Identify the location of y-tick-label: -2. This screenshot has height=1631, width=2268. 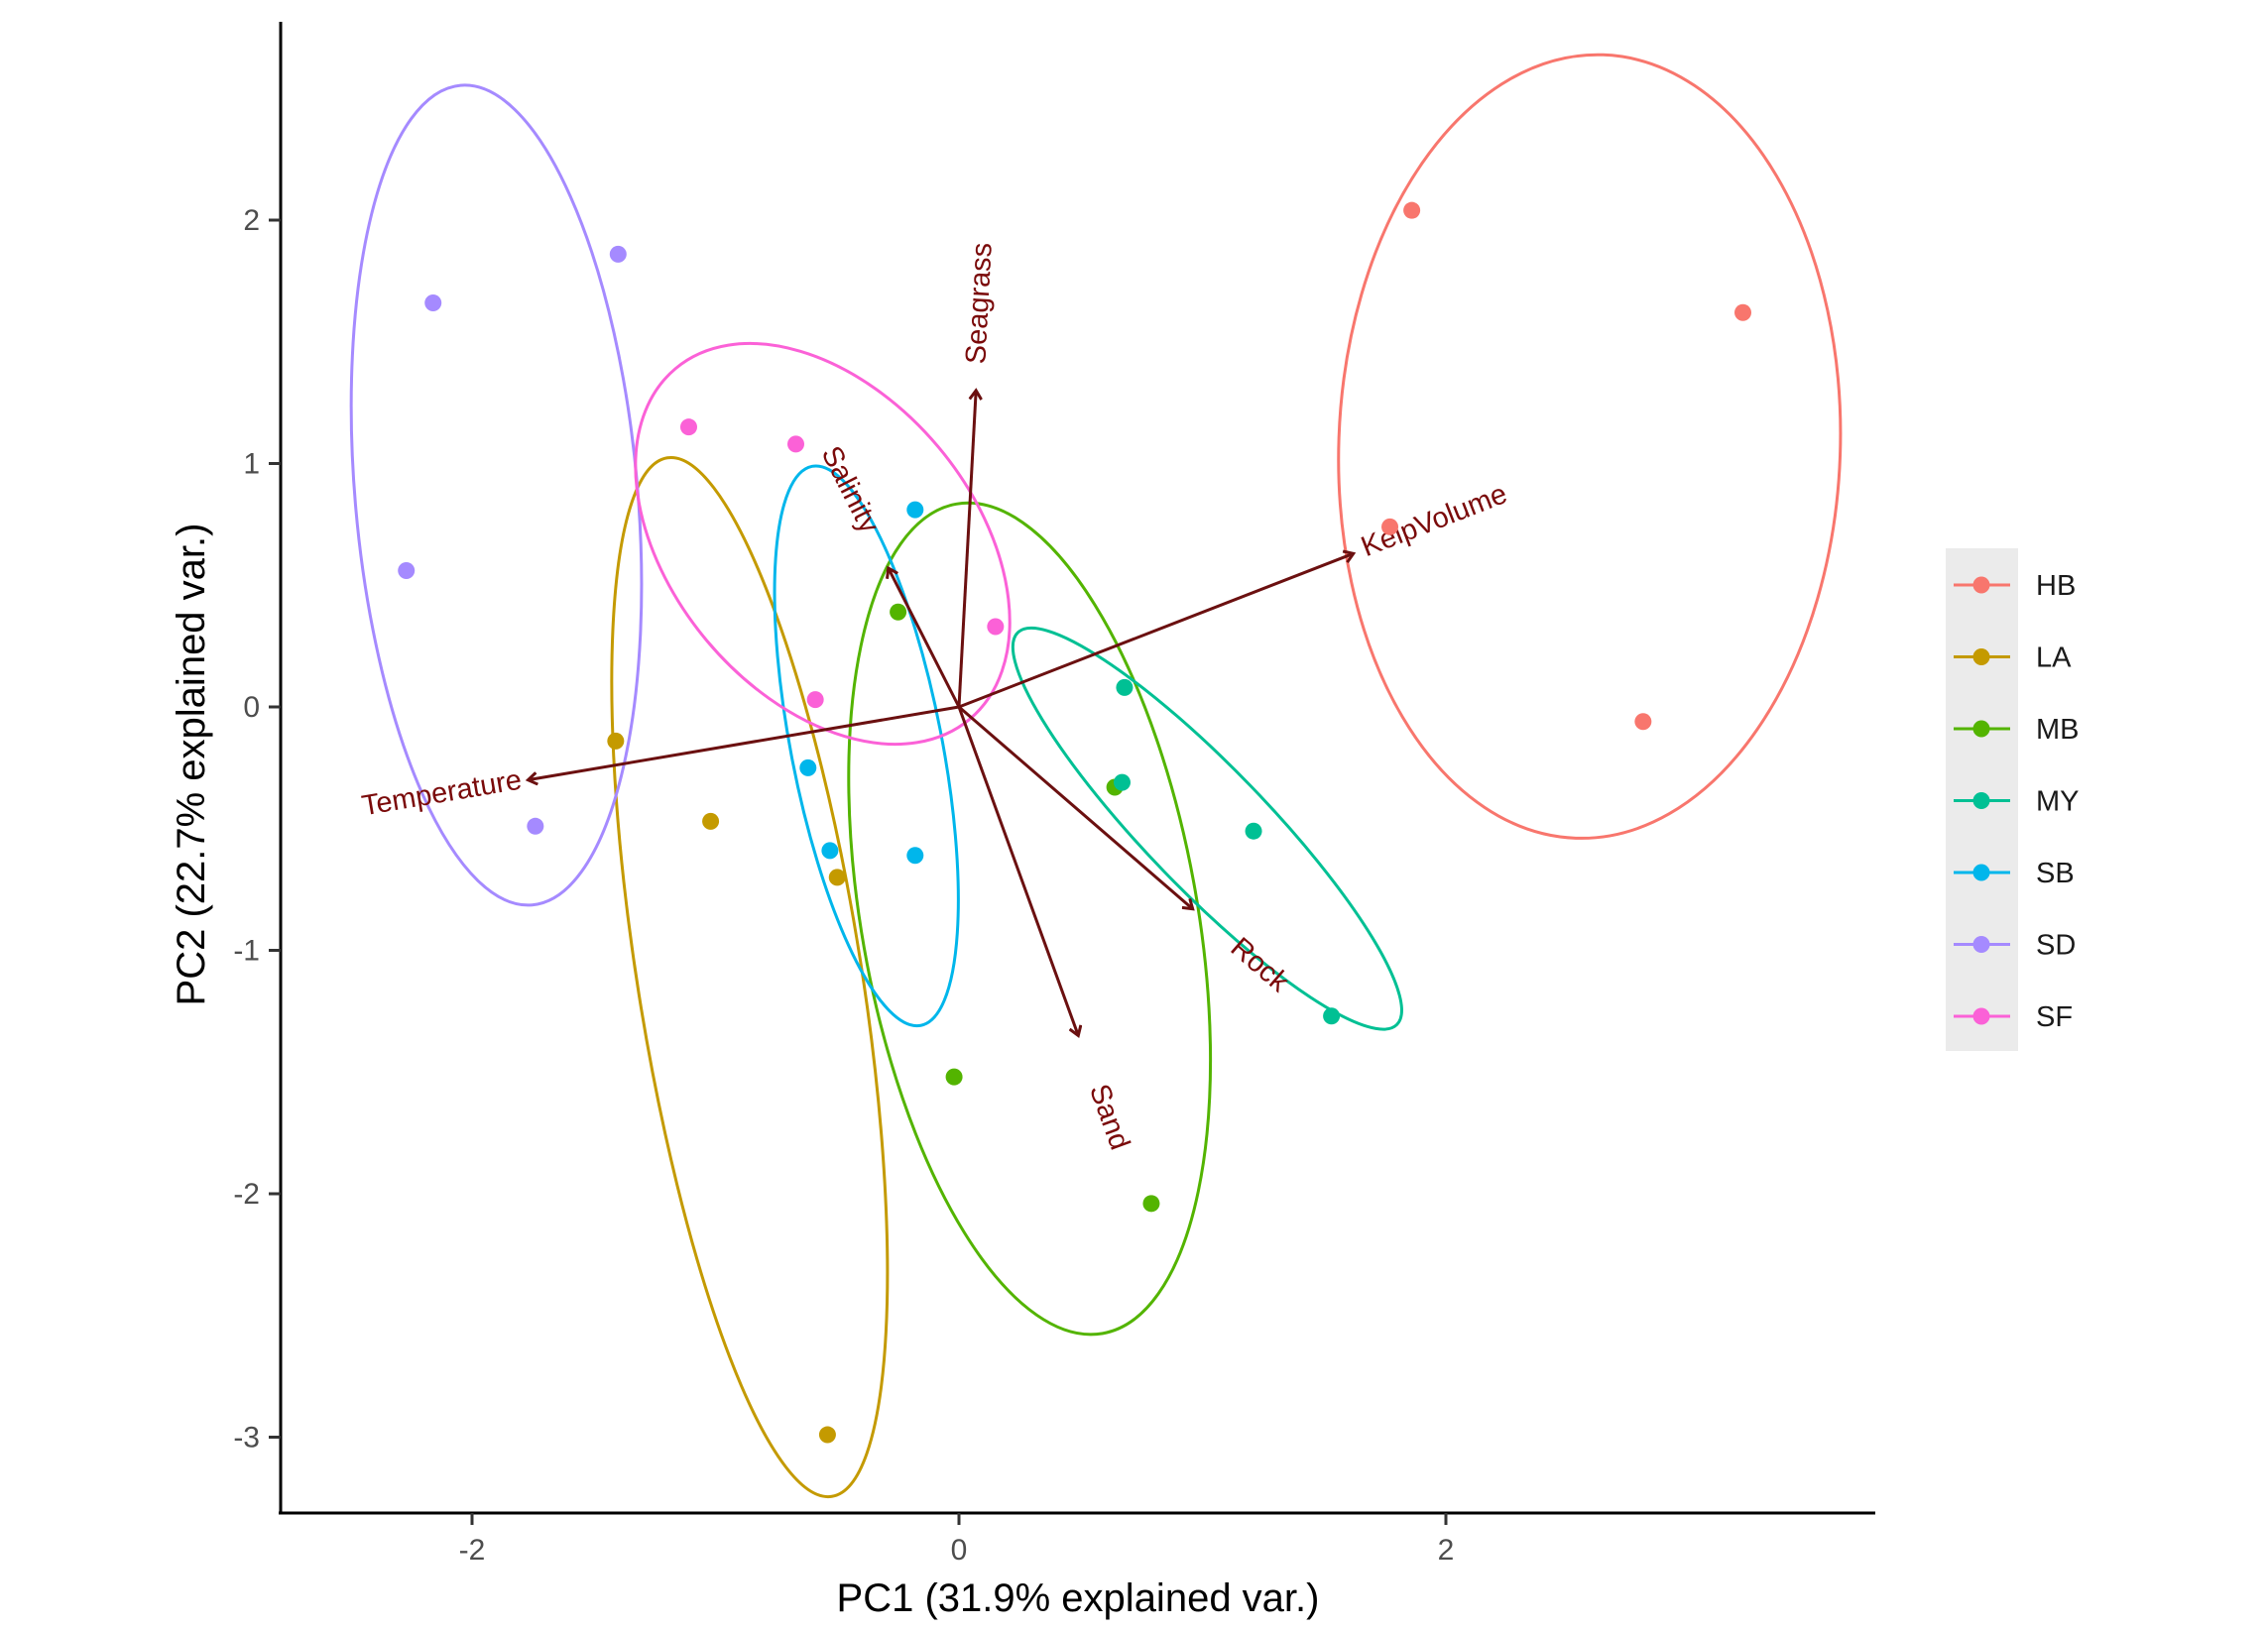
(247, 1194).